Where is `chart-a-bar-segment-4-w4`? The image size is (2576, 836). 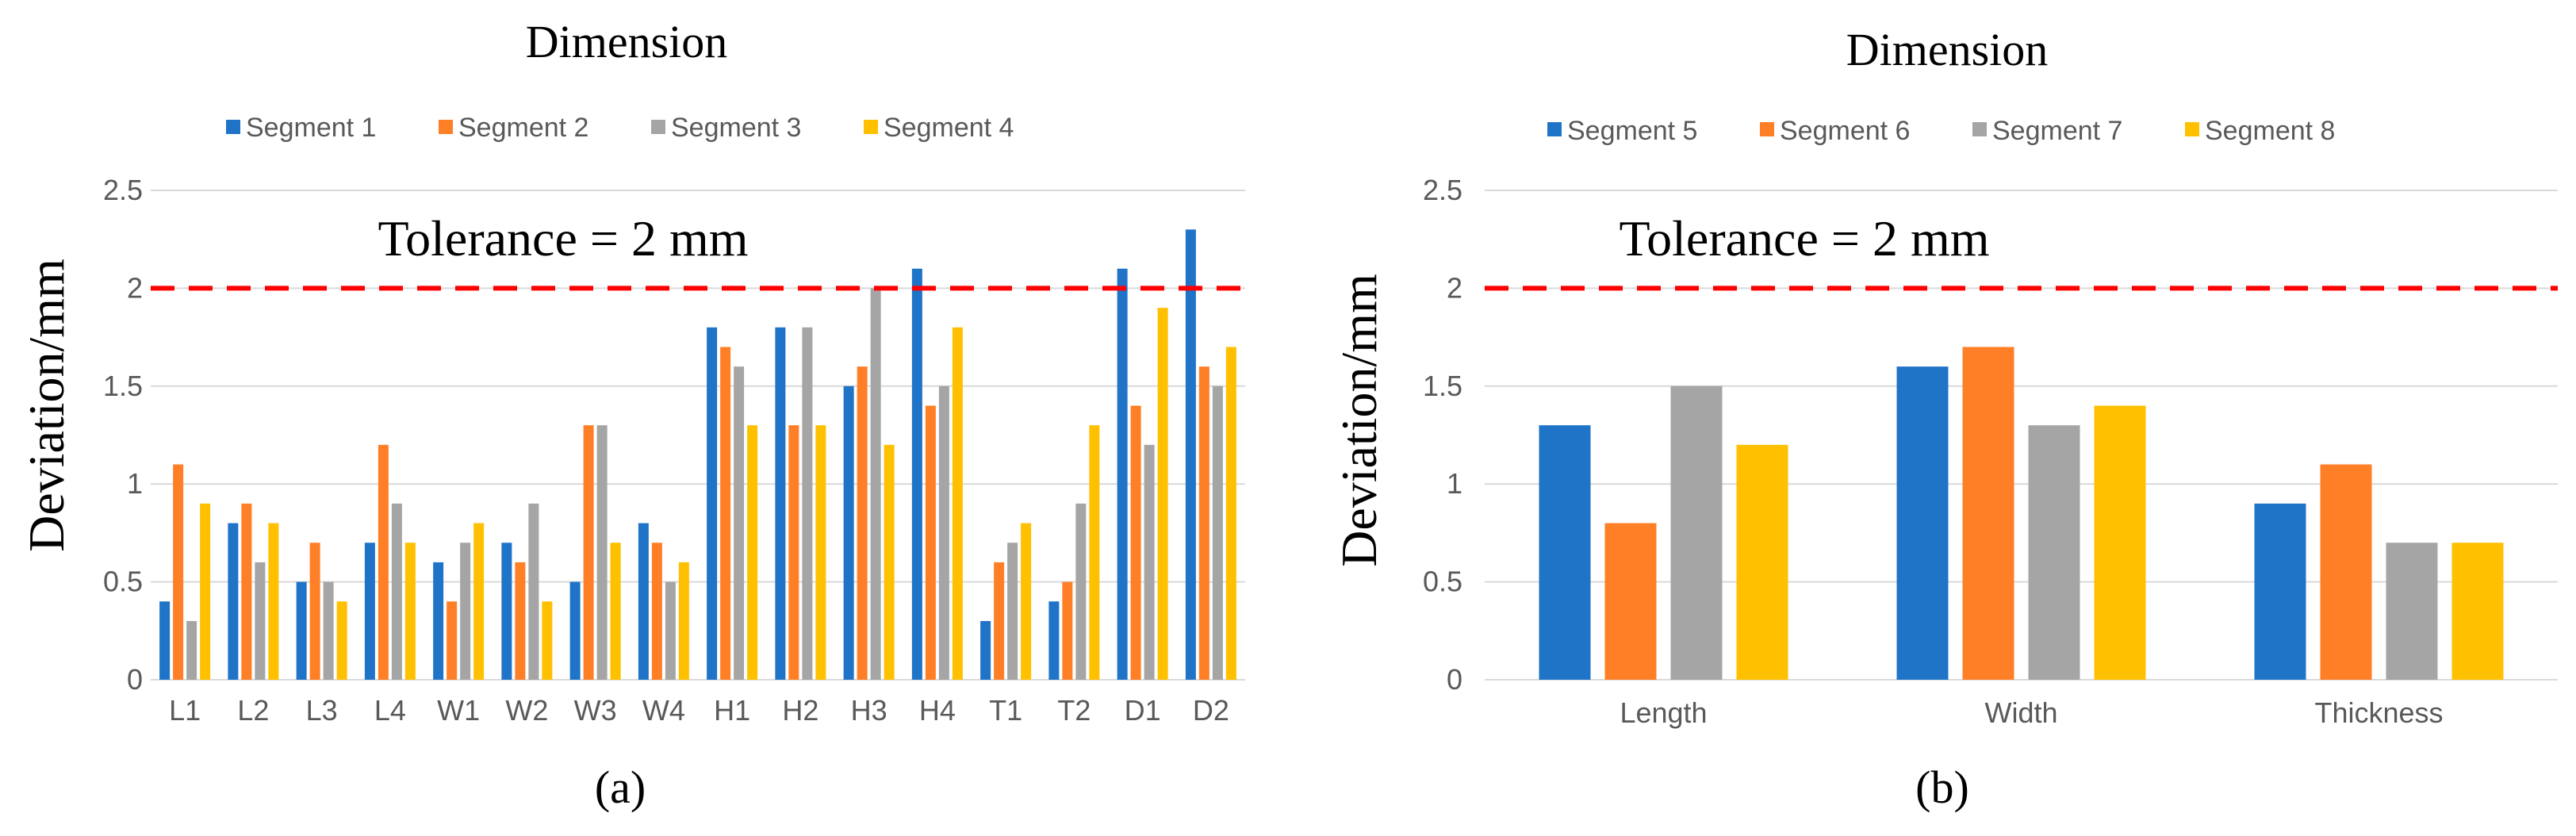 chart-a-bar-segment-4-w4 is located at coordinates (684, 621).